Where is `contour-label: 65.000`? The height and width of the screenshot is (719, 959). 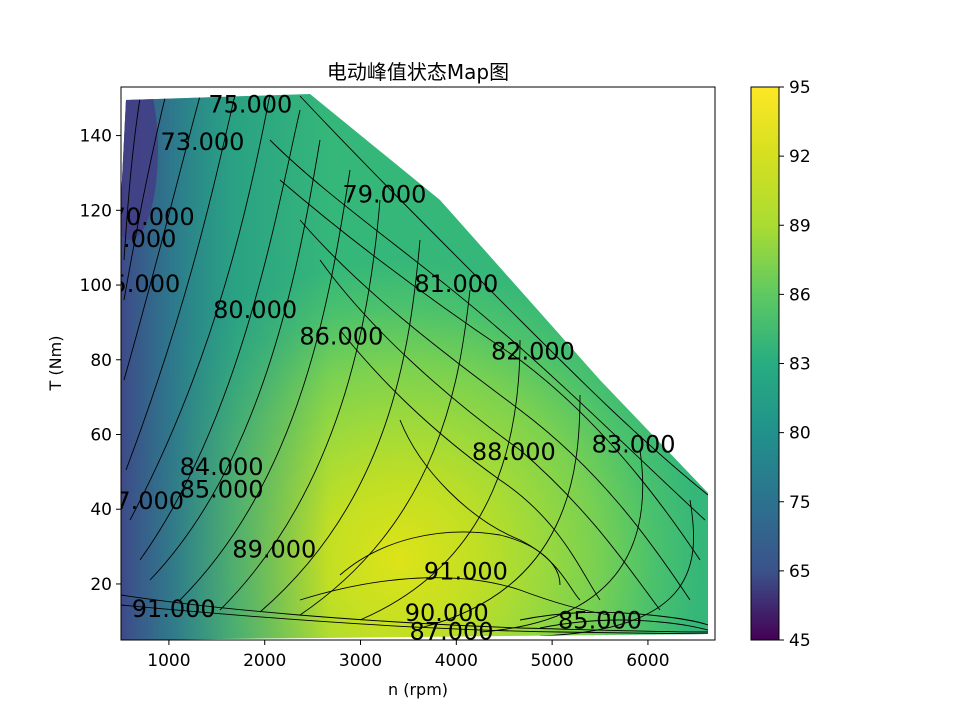
contour-label: 65.000 is located at coordinates (138, 284).